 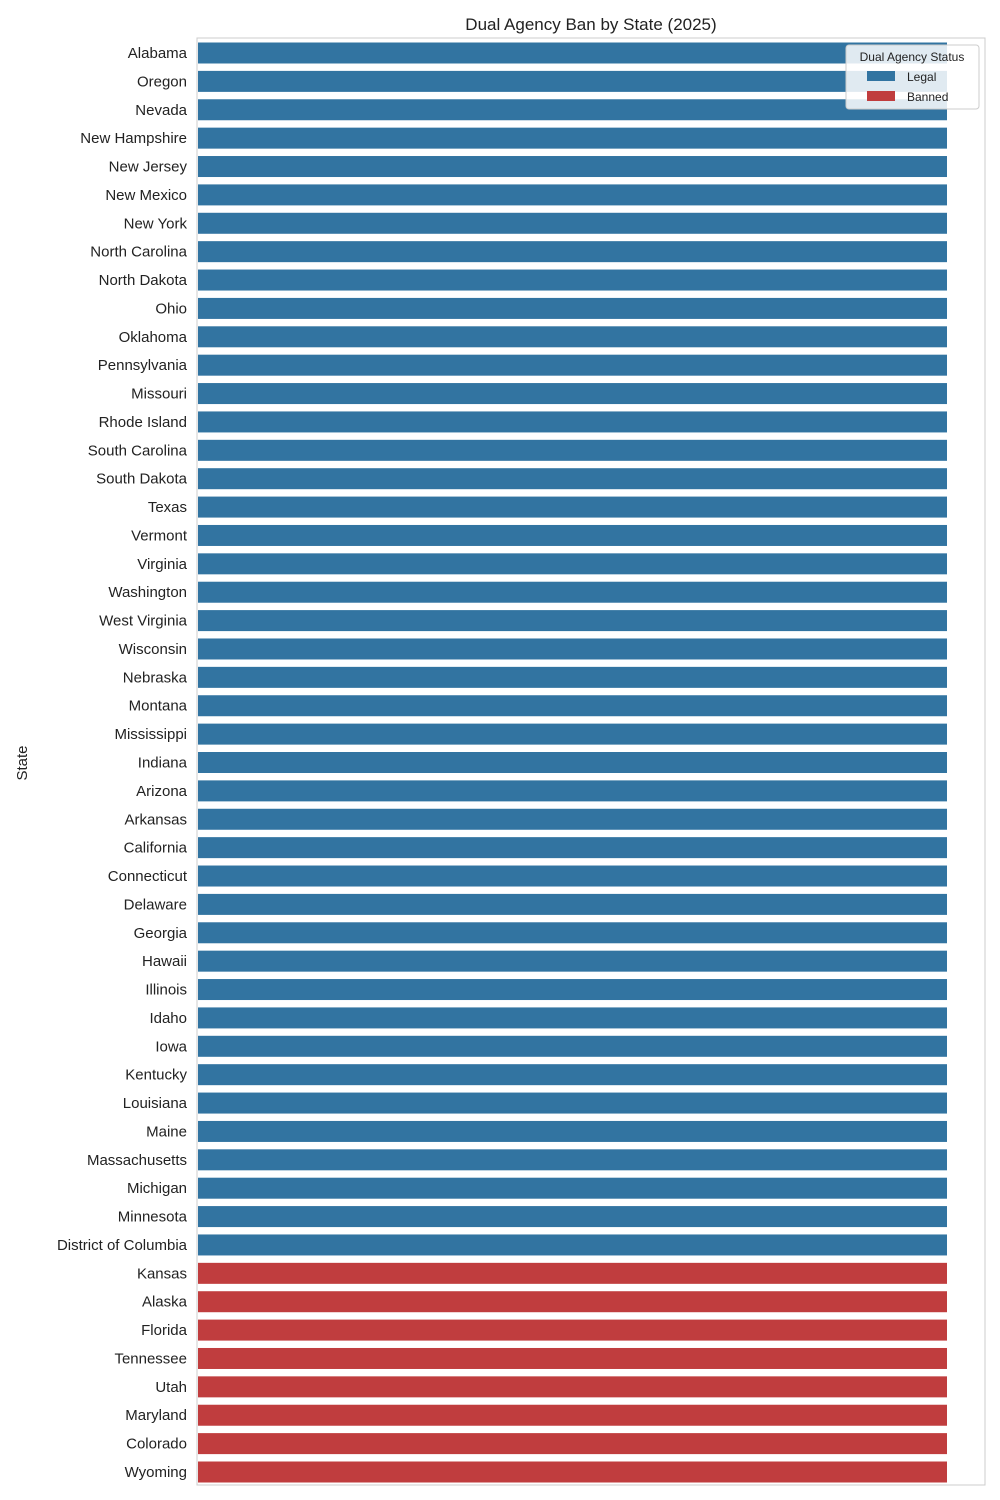 What do you see at coordinates (572, 337) in the screenshot?
I see `bar-oklahoma` at bounding box center [572, 337].